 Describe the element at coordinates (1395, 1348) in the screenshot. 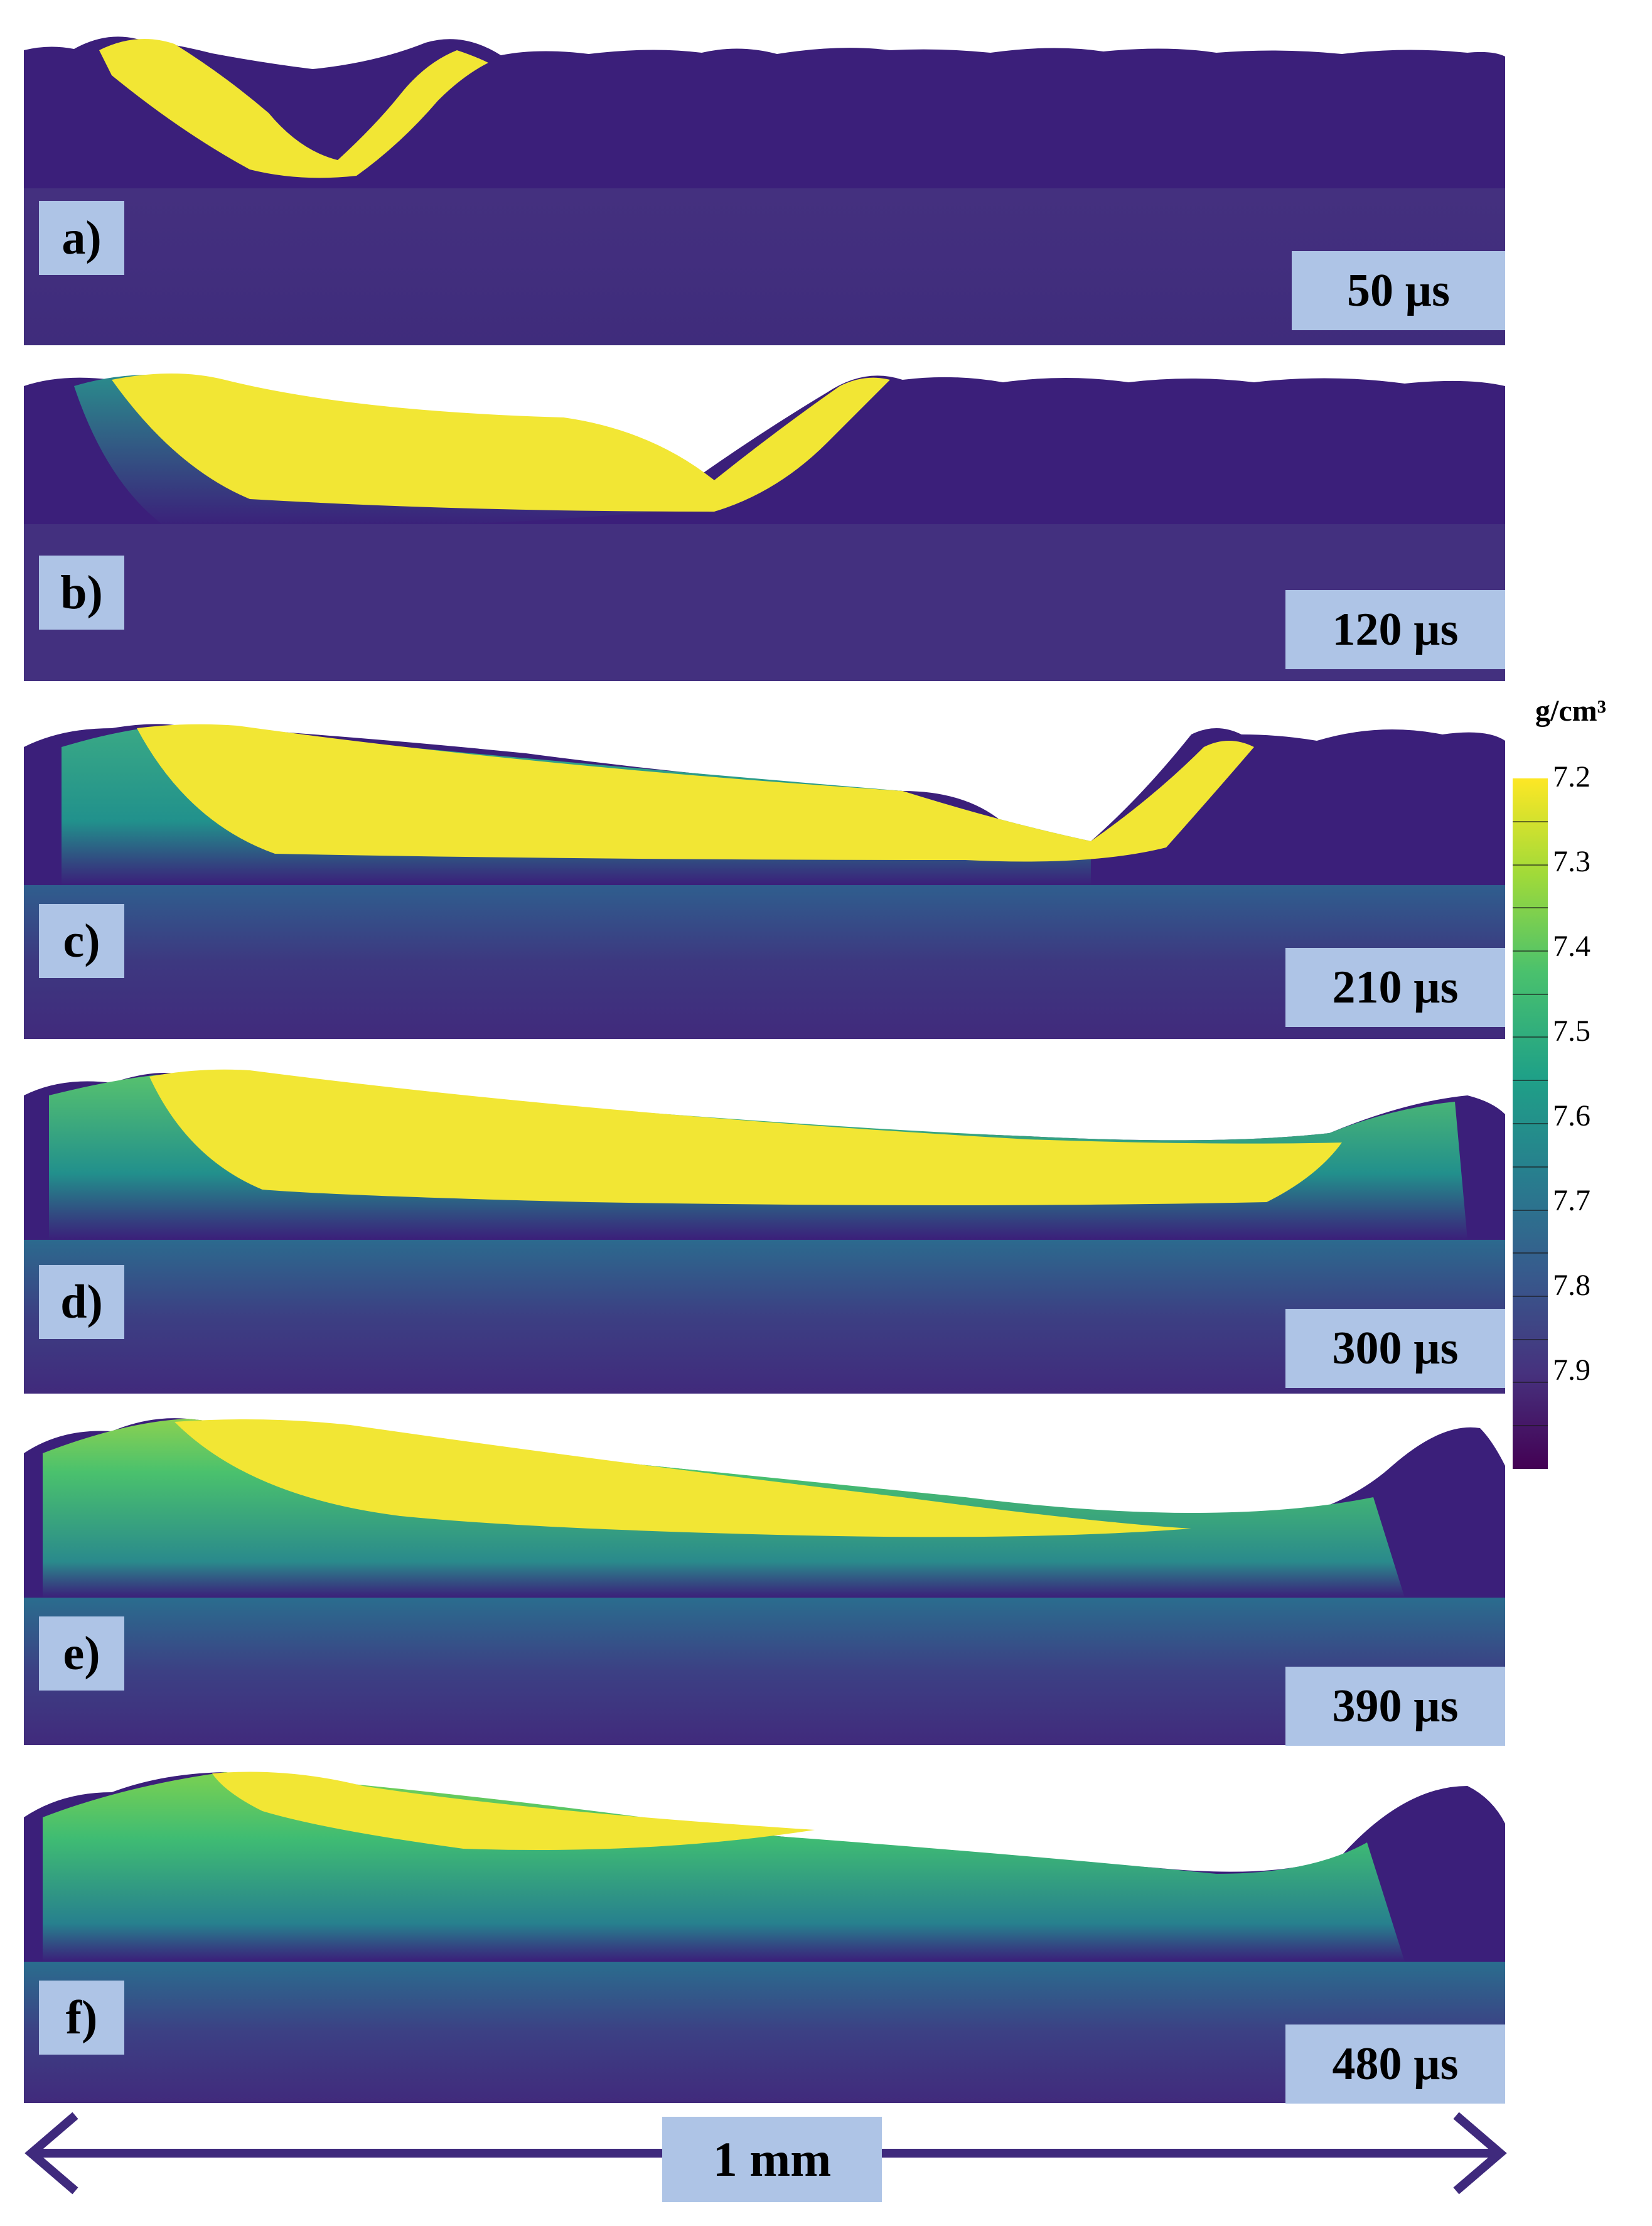

I see `time-label: 300 µs` at that location.